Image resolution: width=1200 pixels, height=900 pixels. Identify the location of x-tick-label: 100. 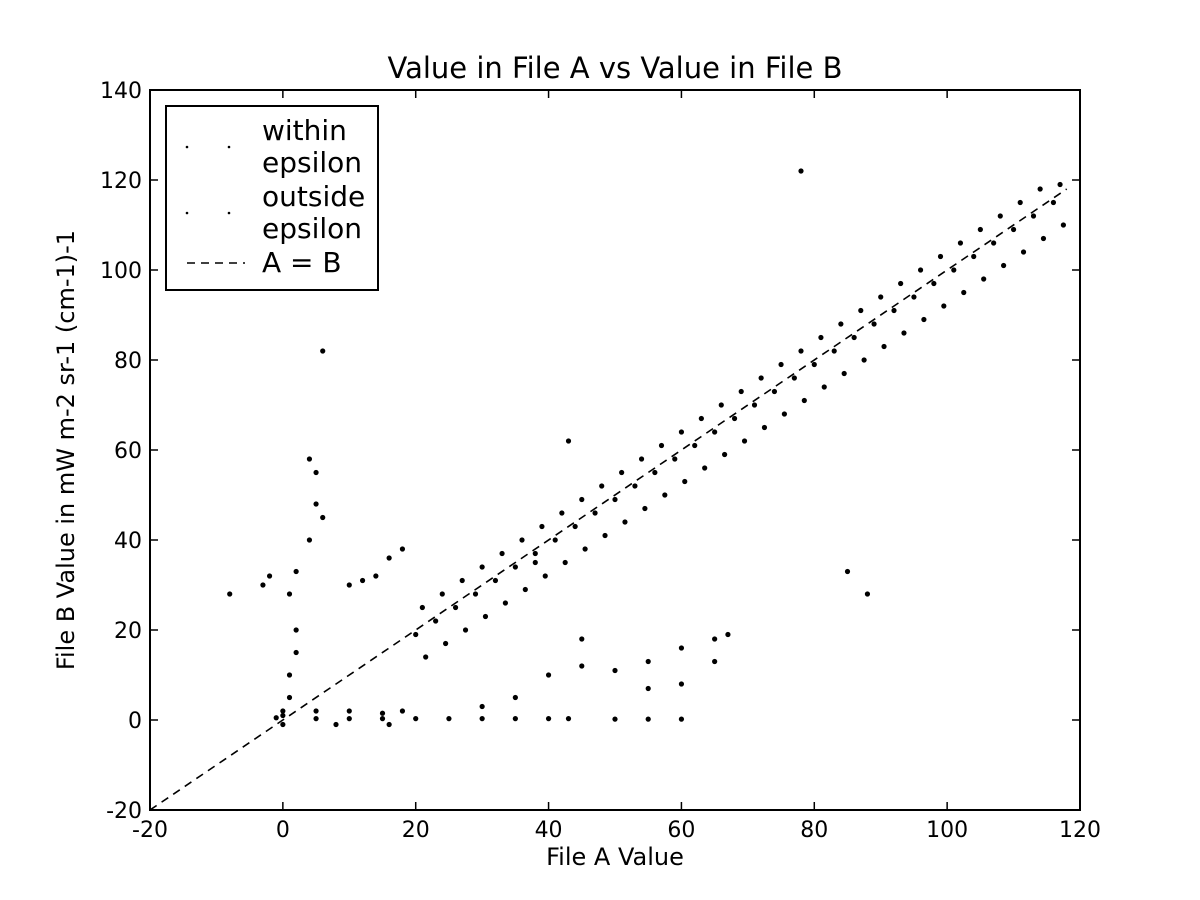
(947, 830).